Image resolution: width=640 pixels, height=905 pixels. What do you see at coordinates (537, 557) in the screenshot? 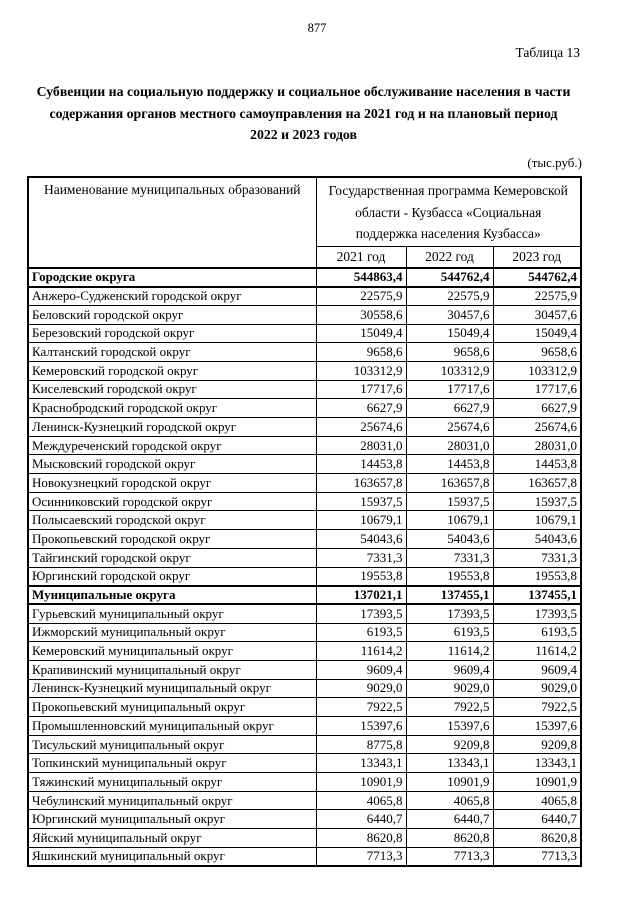
I see `value-cell-2023: 7331,3` at bounding box center [537, 557].